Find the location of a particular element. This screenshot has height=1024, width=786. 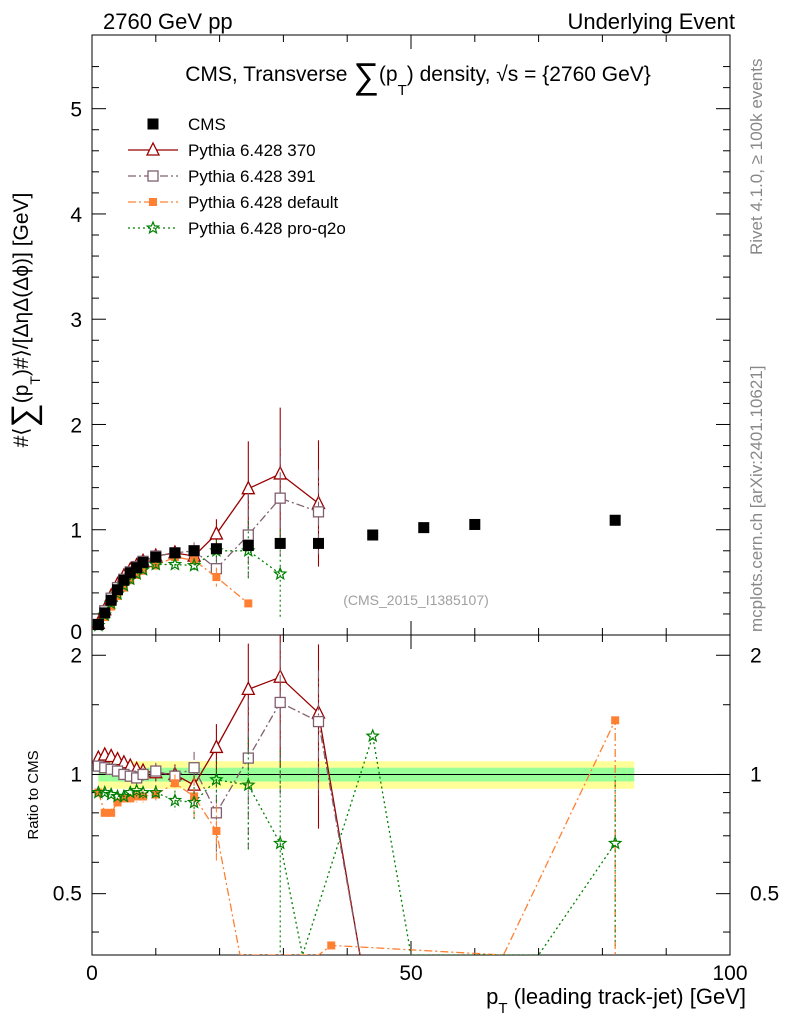

title-post: ) density, √s = {2760 GeV} is located at coordinates (529, 74).